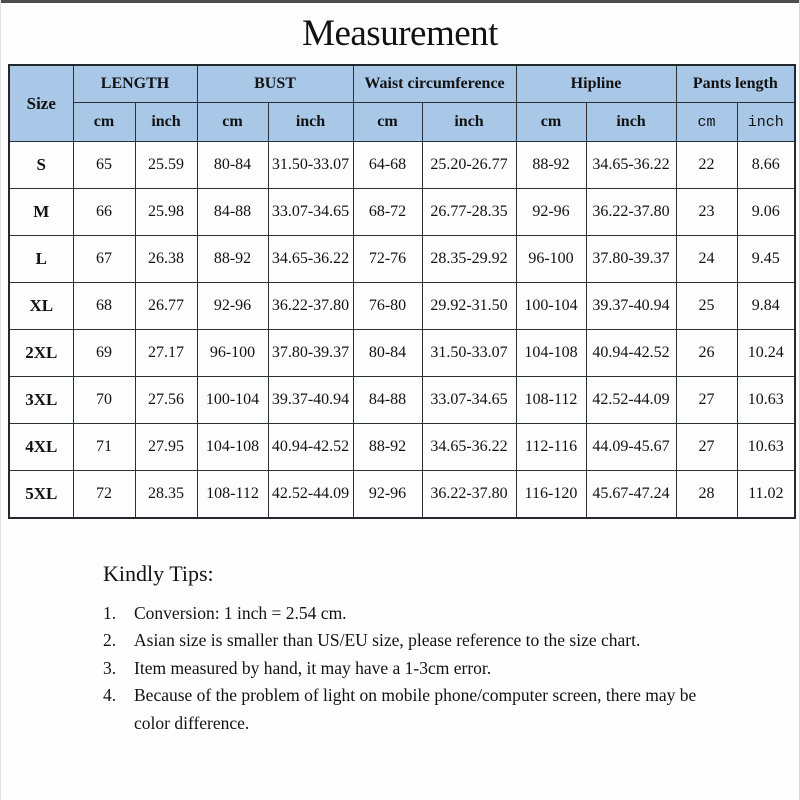 The height and width of the screenshot is (800, 800). Describe the element at coordinates (387, 122) in the screenshot. I see `unit-waist-cm: cm` at that location.